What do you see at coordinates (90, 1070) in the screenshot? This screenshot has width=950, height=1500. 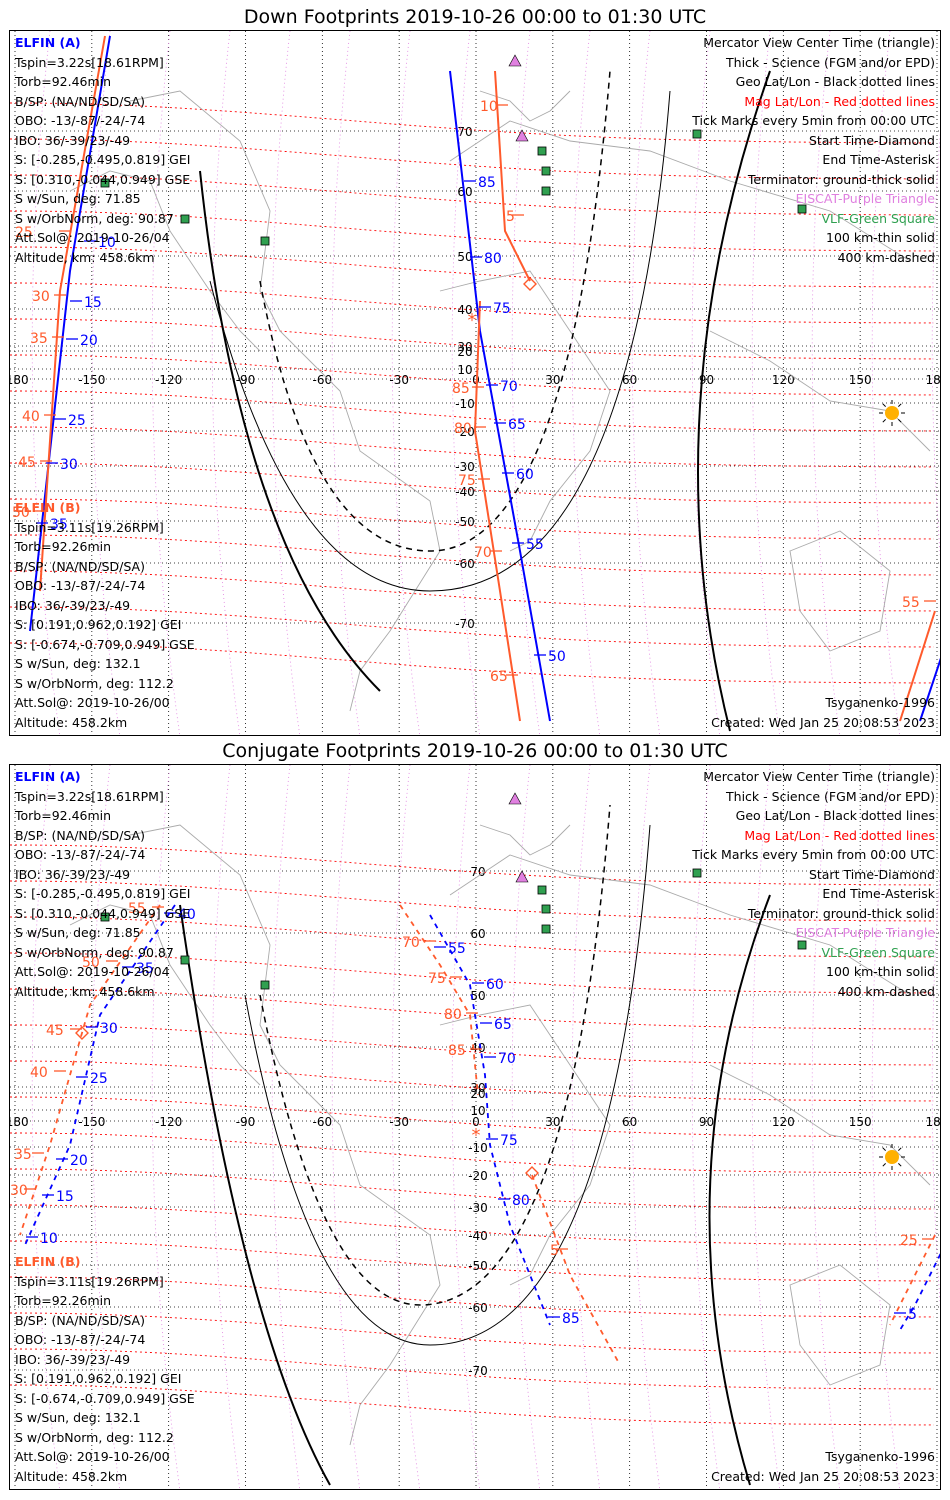 I see `elfin-b-track` at bounding box center [90, 1070].